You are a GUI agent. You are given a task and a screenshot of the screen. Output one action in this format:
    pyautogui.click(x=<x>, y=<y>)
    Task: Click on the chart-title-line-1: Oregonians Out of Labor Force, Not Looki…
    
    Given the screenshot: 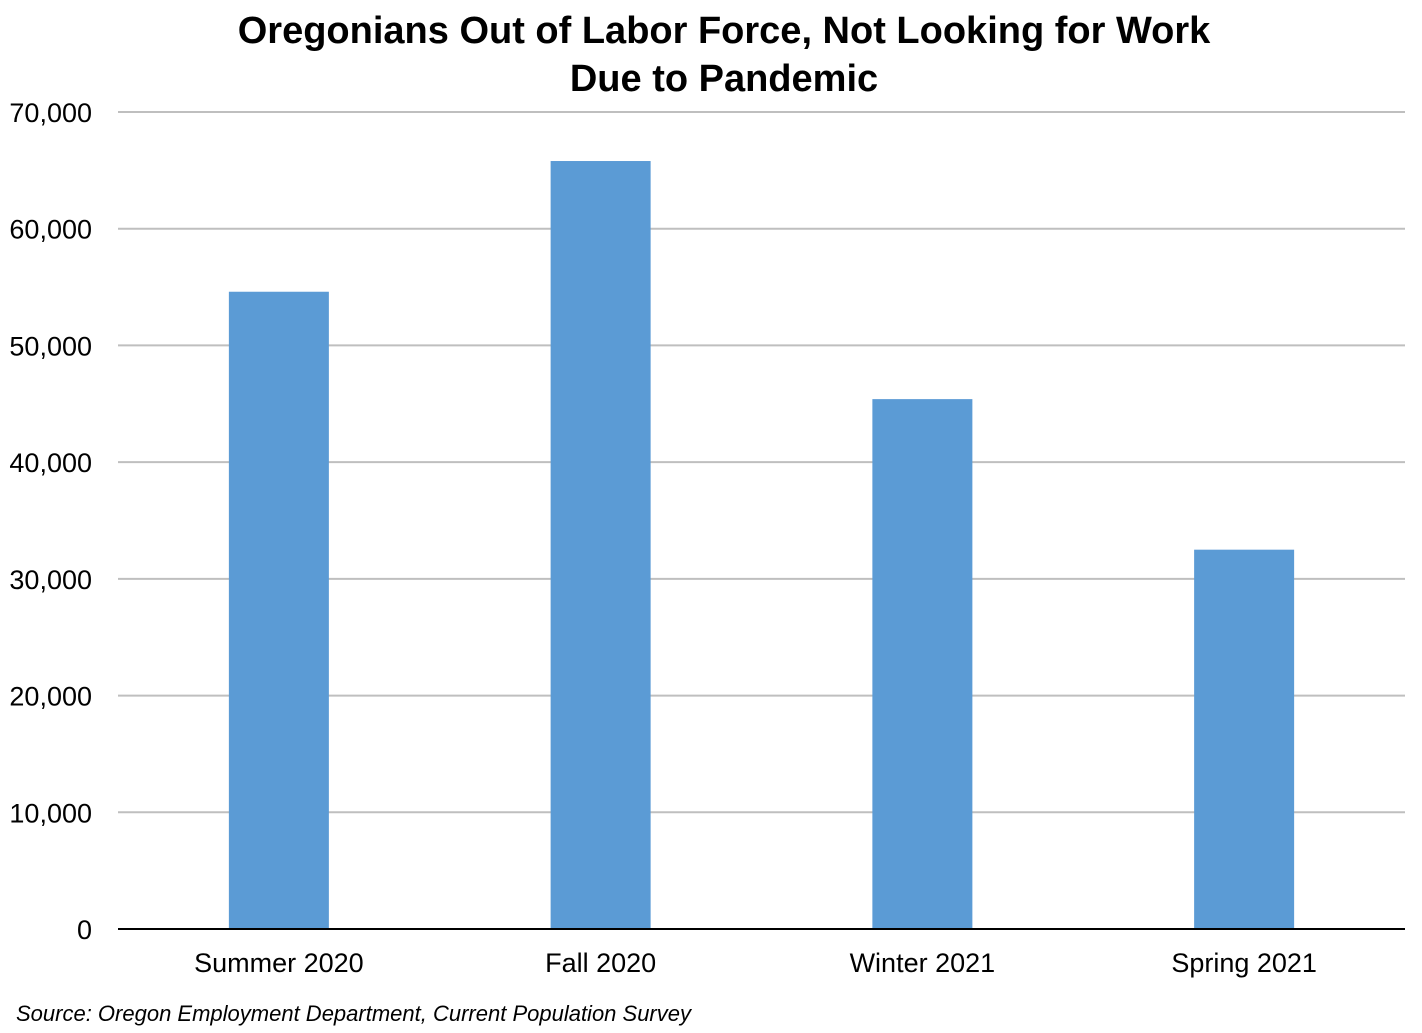 What is the action you would take?
    pyautogui.click(x=724, y=31)
    